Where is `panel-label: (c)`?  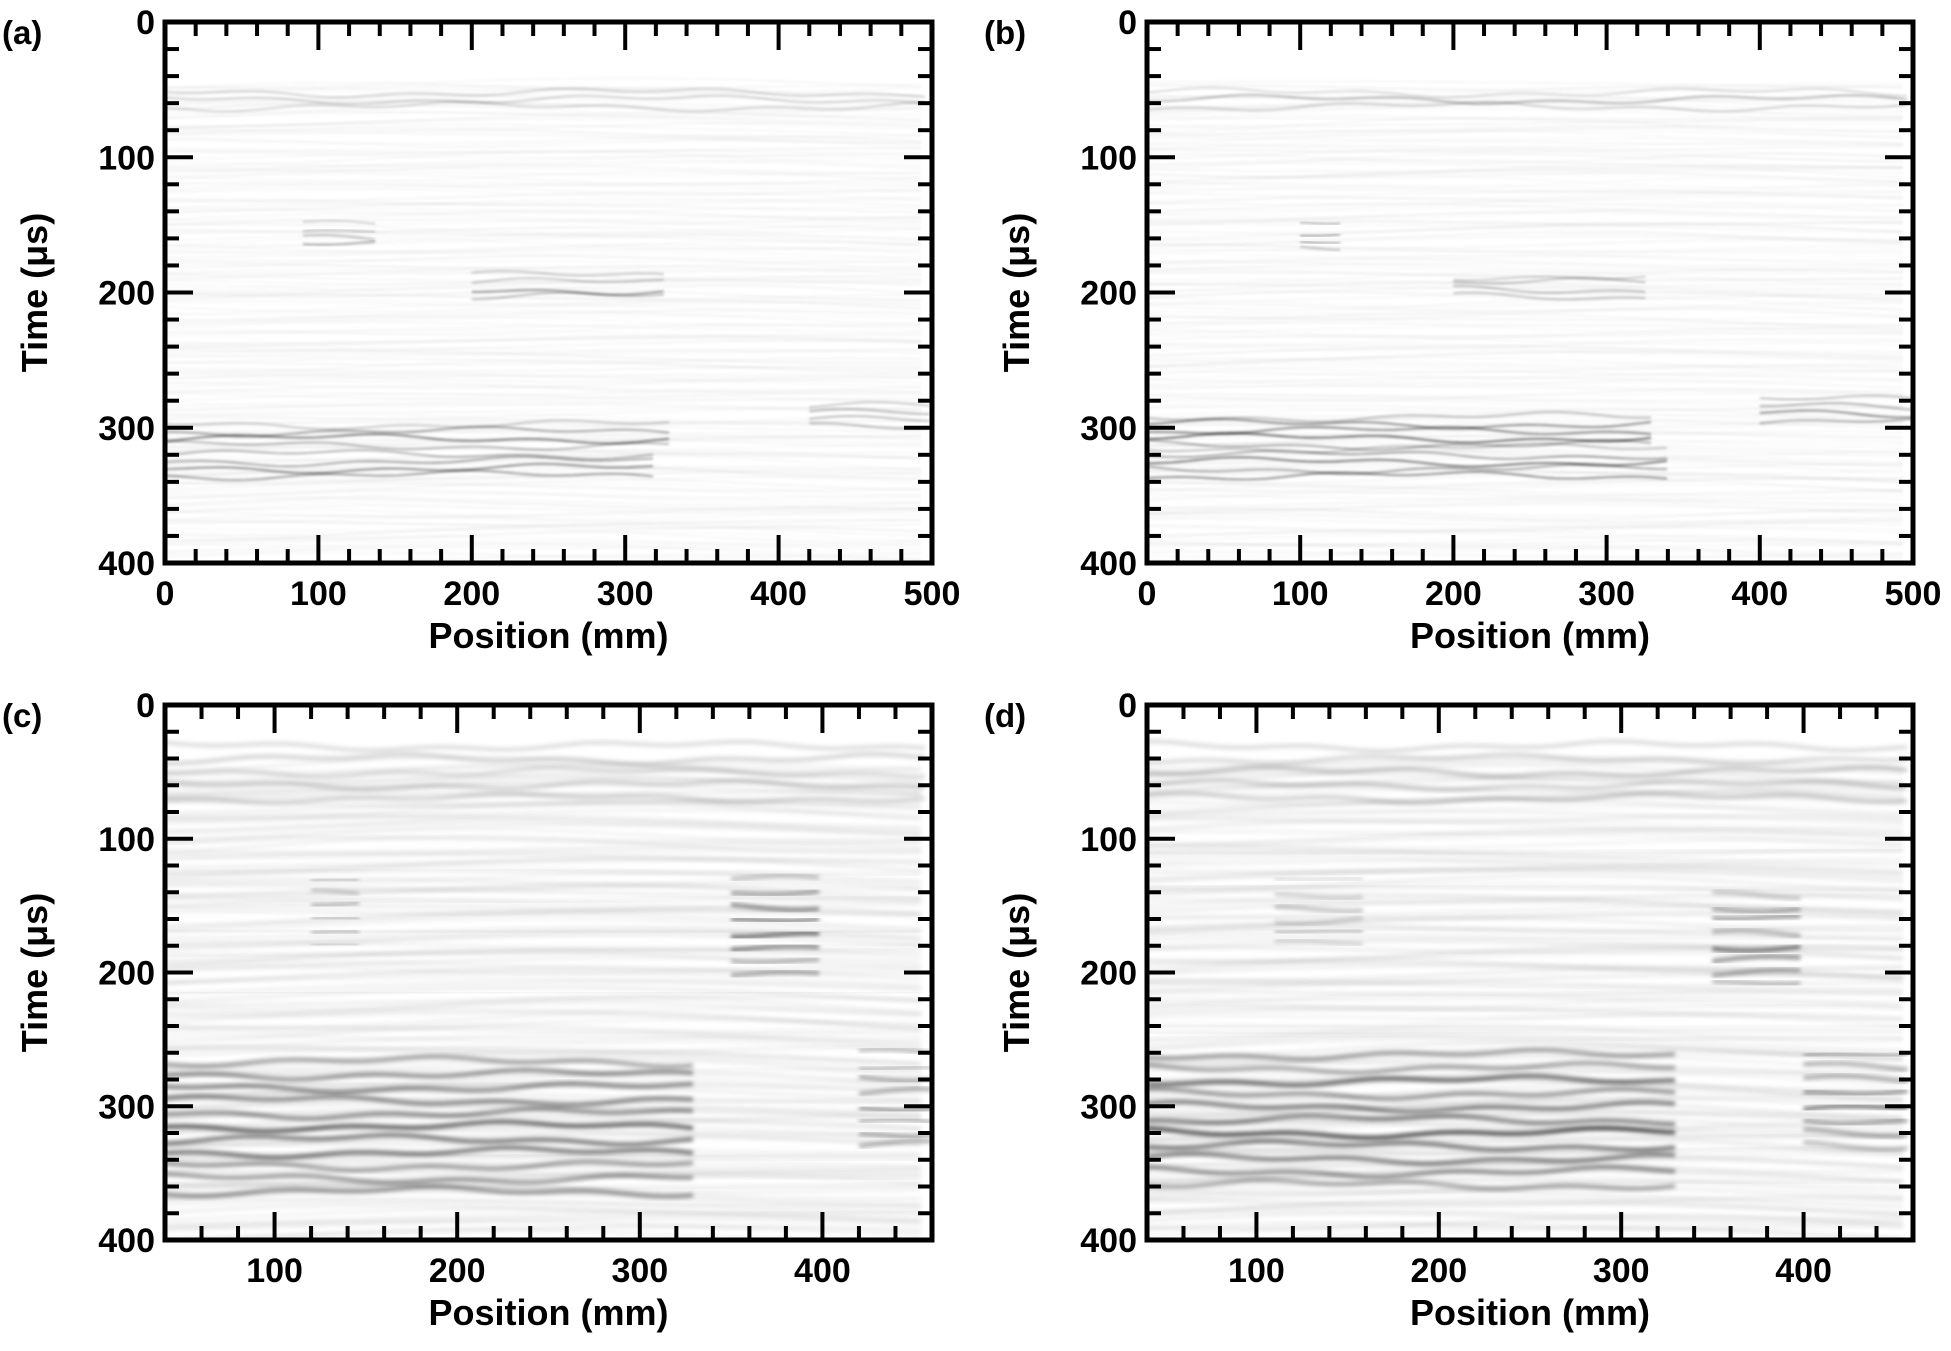
panel-label: (c) is located at coordinates (22, 715).